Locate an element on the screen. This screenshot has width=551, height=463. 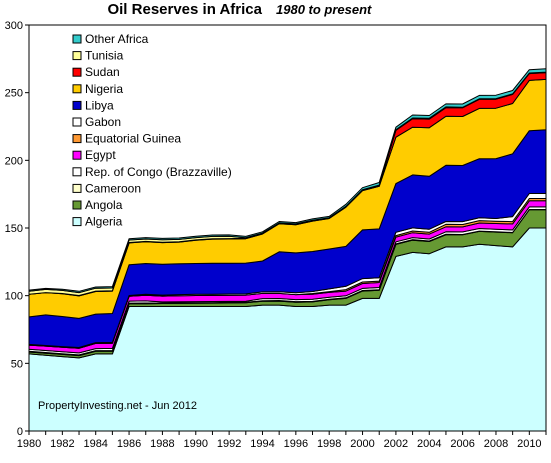
x-tick-label: 2010 is located at coordinates (529, 444).